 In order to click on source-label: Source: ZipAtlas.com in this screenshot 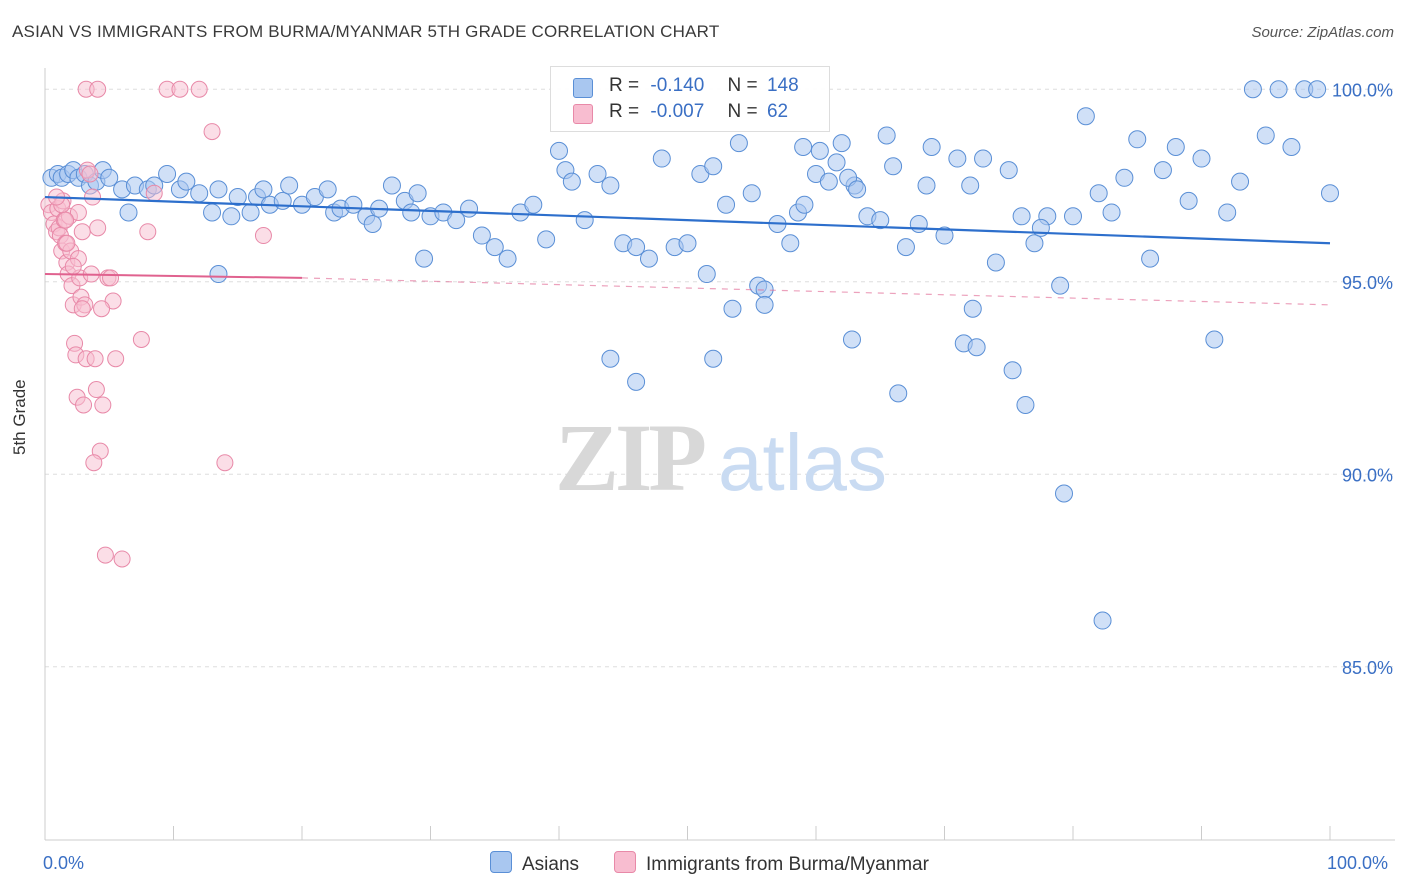, I will do `click(1322, 32)`.